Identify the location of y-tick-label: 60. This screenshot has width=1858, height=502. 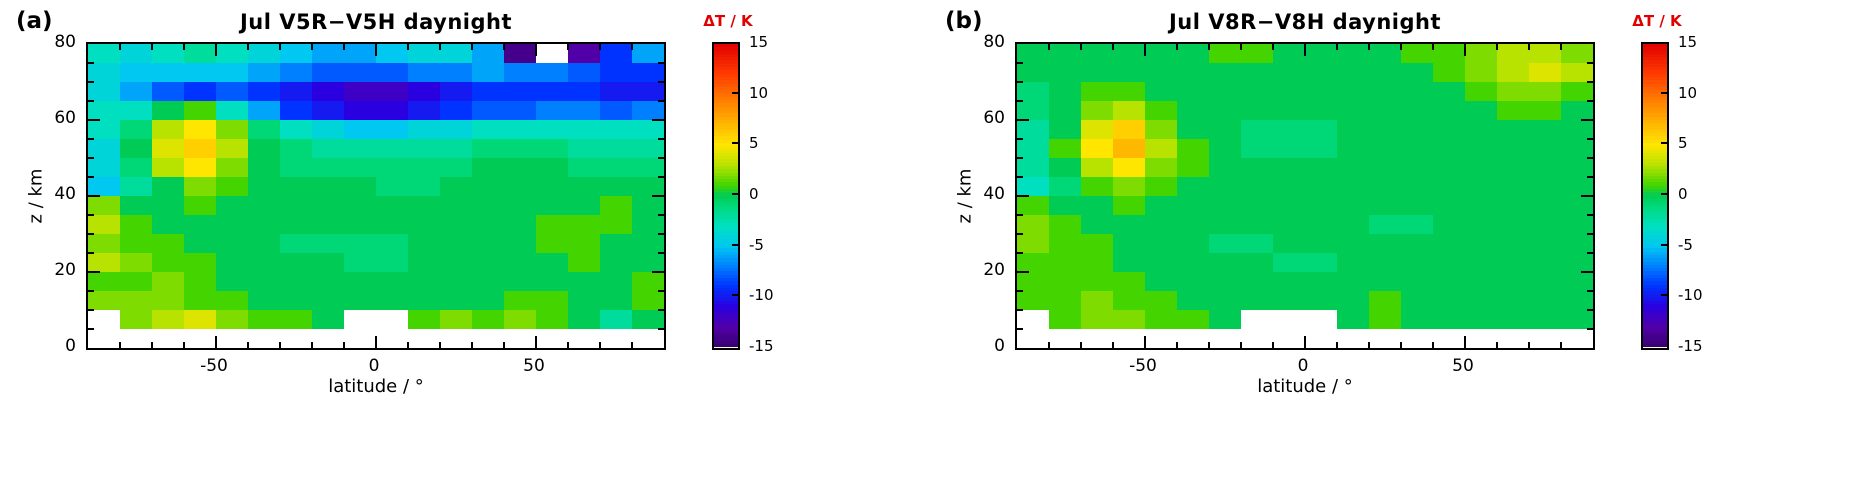
(65, 118).